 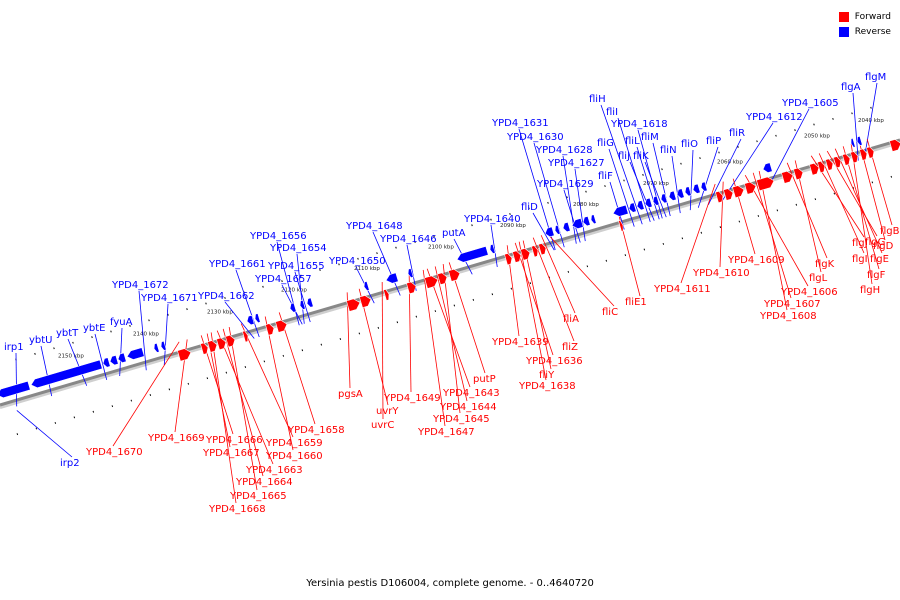 What do you see at coordinates (146, 334) in the screenshot?
I see `kbp-label: 2140 kbp` at bounding box center [146, 334].